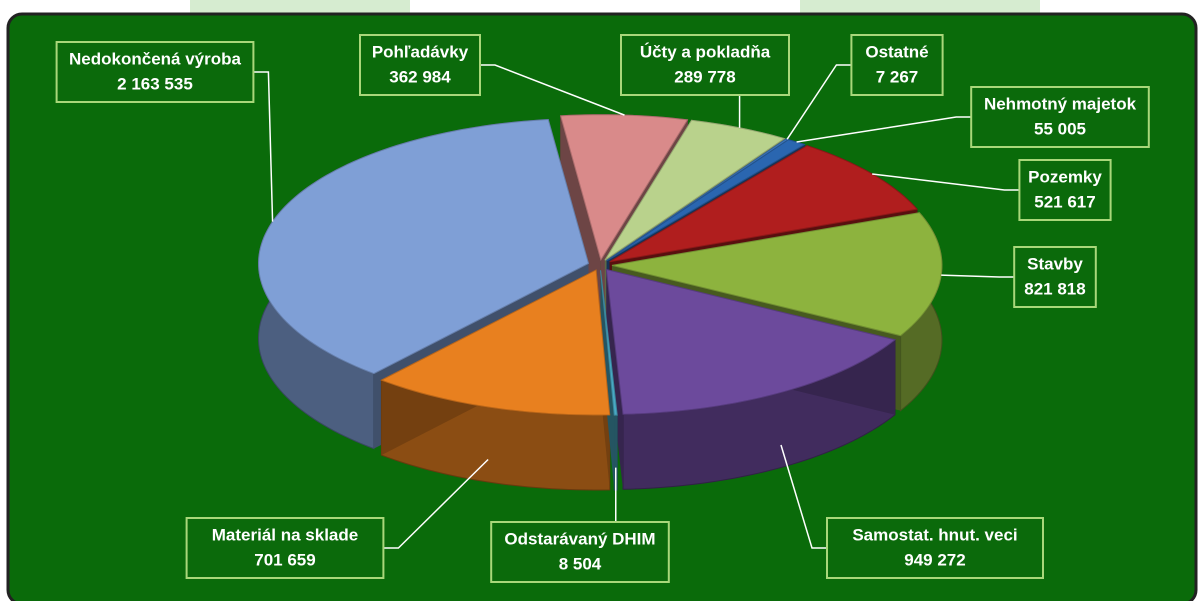  What do you see at coordinates (934, 559) in the screenshot?
I see `value-label: 949 272` at bounding box center [934, 559].